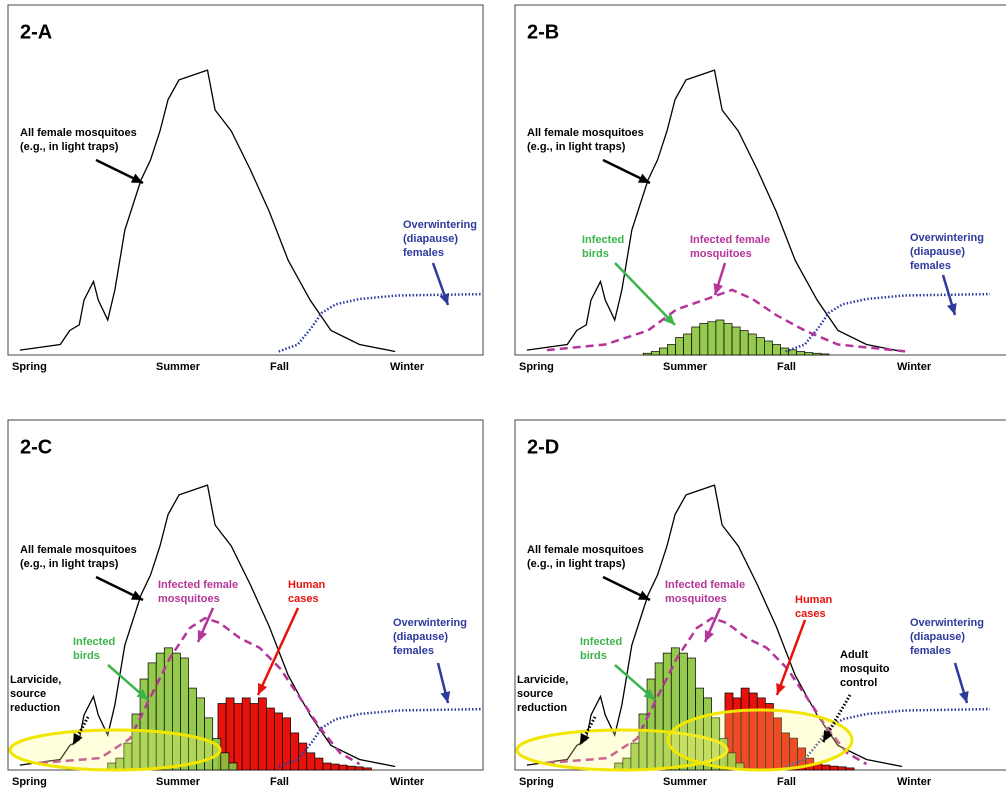  Describe the element at coordinates (543, 32) in the screenshot. I see `panel-title: 2-B` at that location.